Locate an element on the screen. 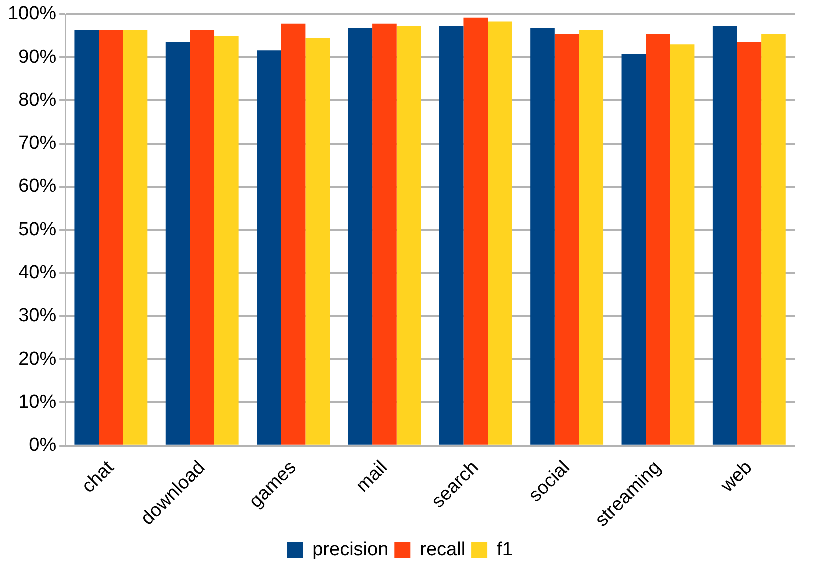 The image size is (815, 570). y-tick-label: 50% is located at coordinates (37, 229).